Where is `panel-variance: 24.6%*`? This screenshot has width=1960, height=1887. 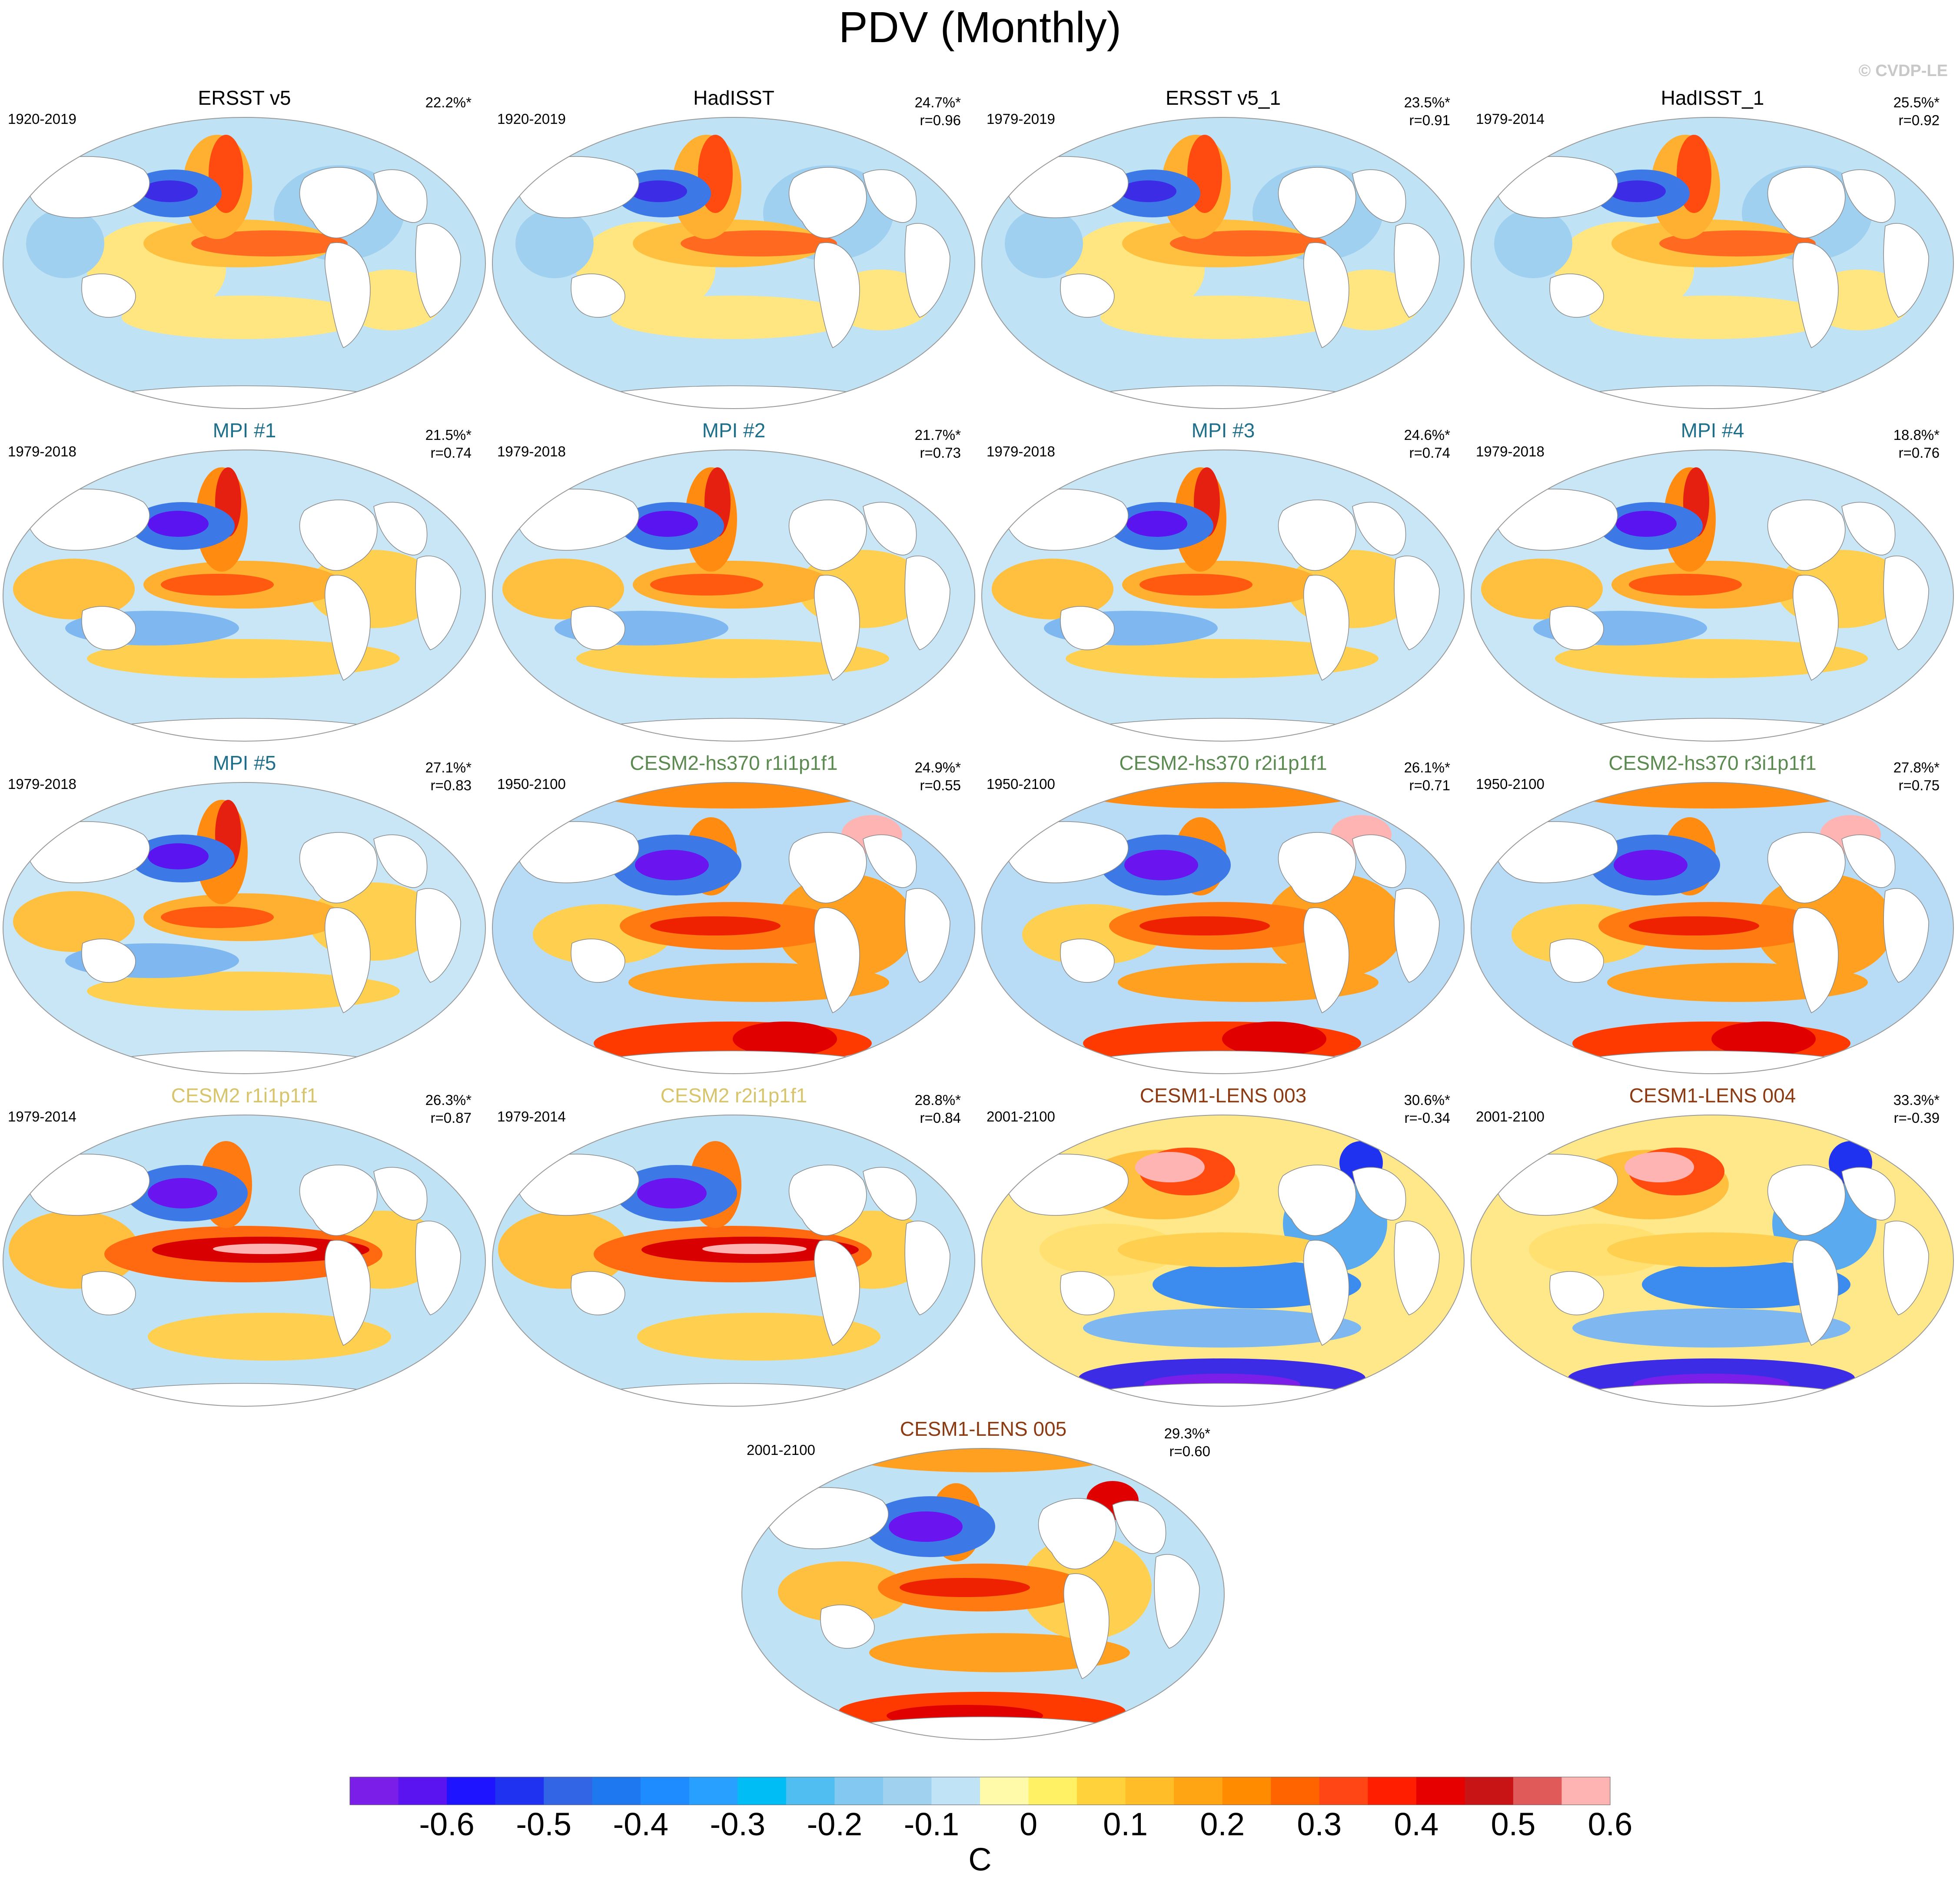 panel-variance: 24.6%* is located at coordinates (1427, 435).